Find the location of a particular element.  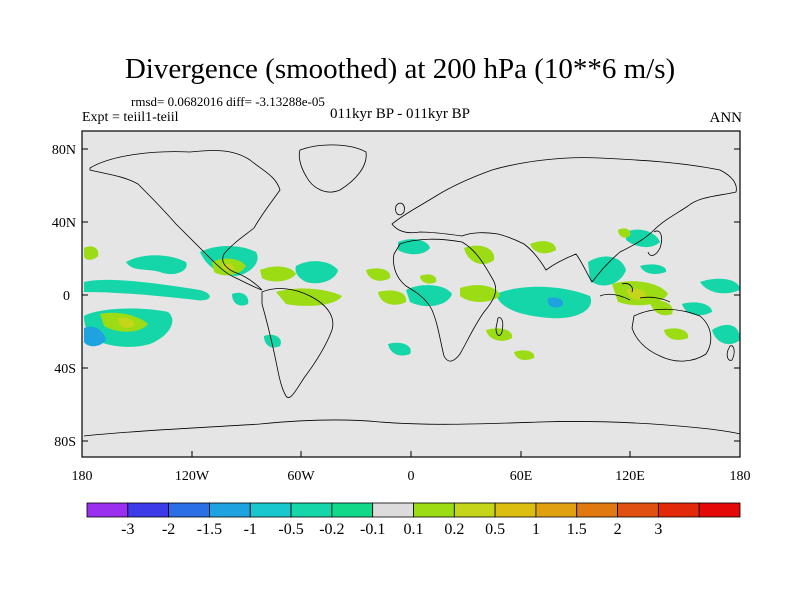

colorbar-label: 3 is located at coordinates (658, 529).